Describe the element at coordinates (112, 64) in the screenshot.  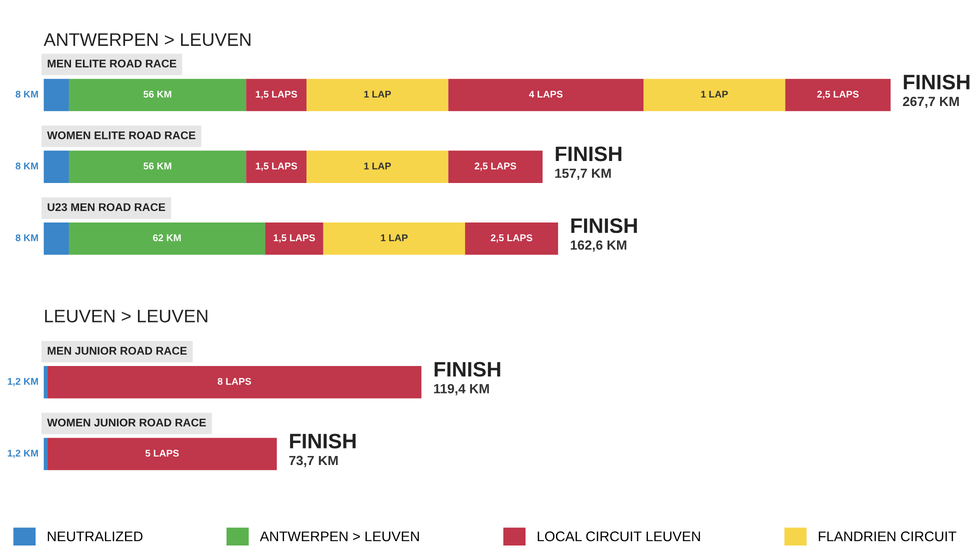
I see `y-tick-label: MEN ELITE ROAD RACE` at that location.